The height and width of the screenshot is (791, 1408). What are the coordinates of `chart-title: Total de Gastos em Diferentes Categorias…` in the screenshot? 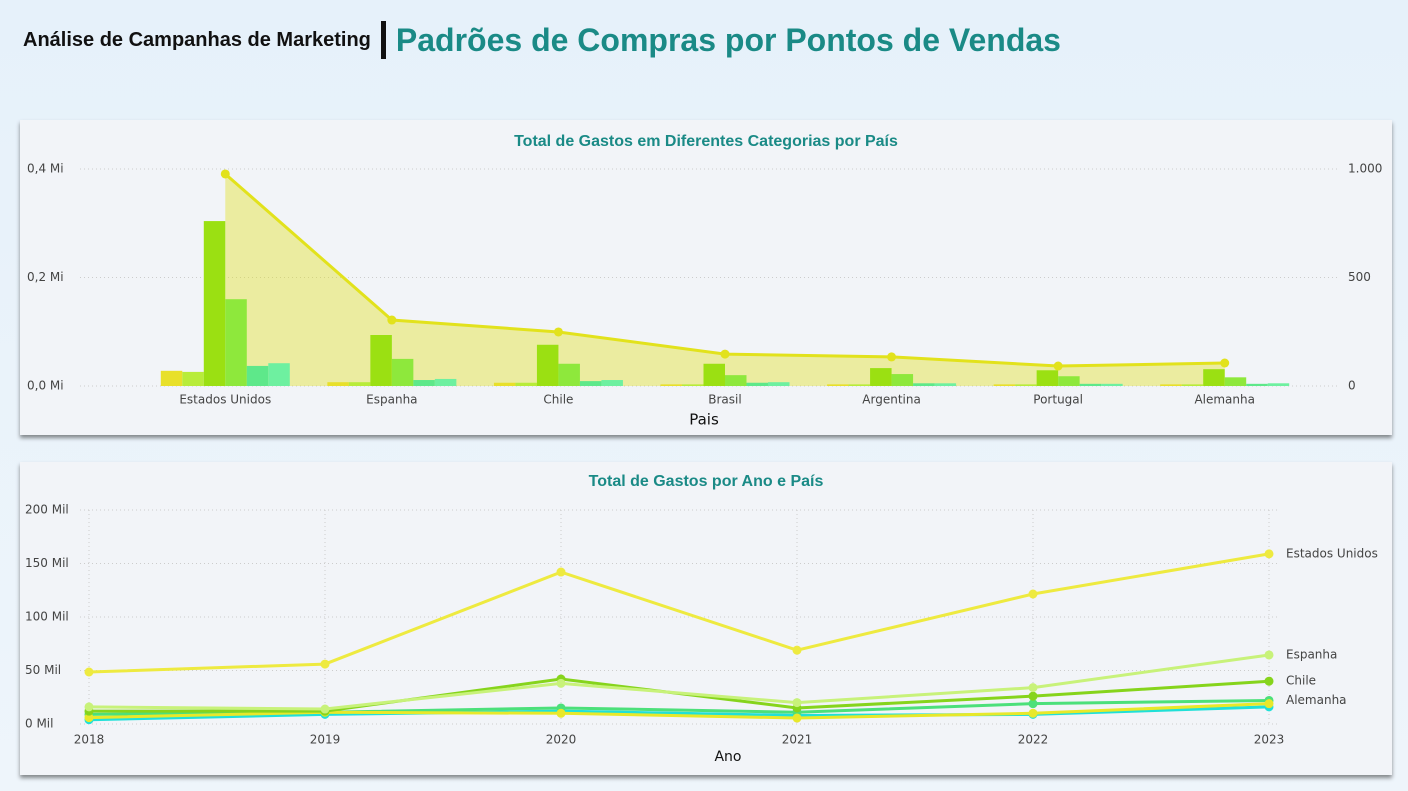 It's located at (706, 141).